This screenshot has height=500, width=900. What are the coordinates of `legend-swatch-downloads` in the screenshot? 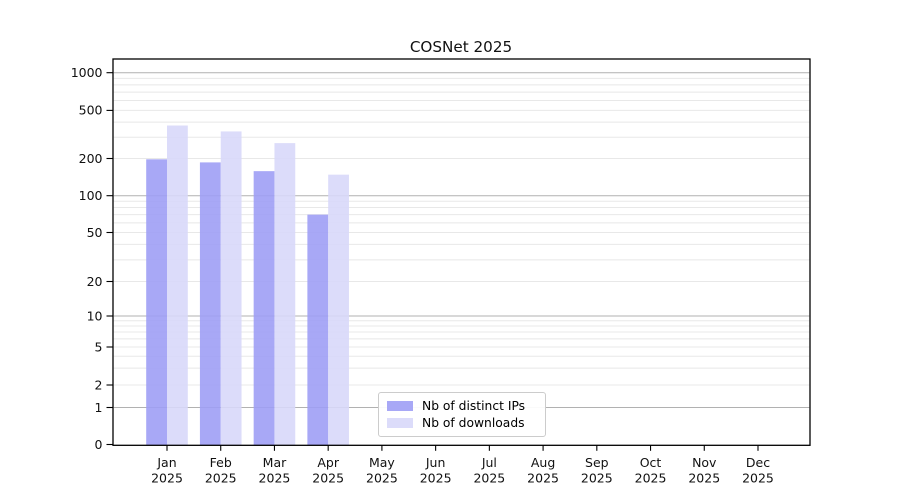 It's located at (400, 423).